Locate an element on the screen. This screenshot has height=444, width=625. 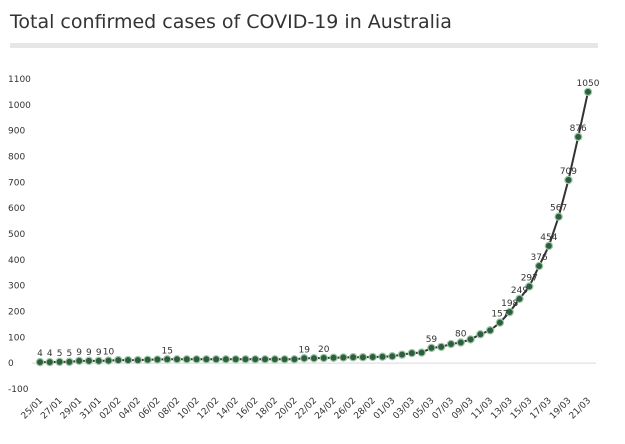
data-label: 59 is located at coordinates (432, 340).